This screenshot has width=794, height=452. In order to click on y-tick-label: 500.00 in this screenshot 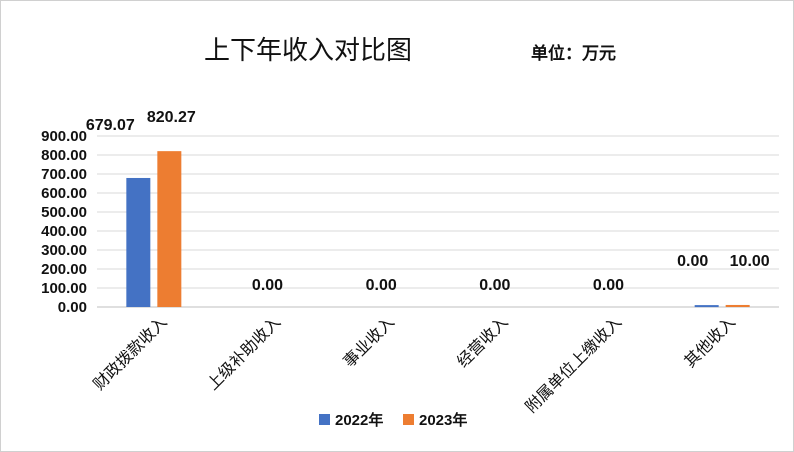, I will do `click(64, 212)`.